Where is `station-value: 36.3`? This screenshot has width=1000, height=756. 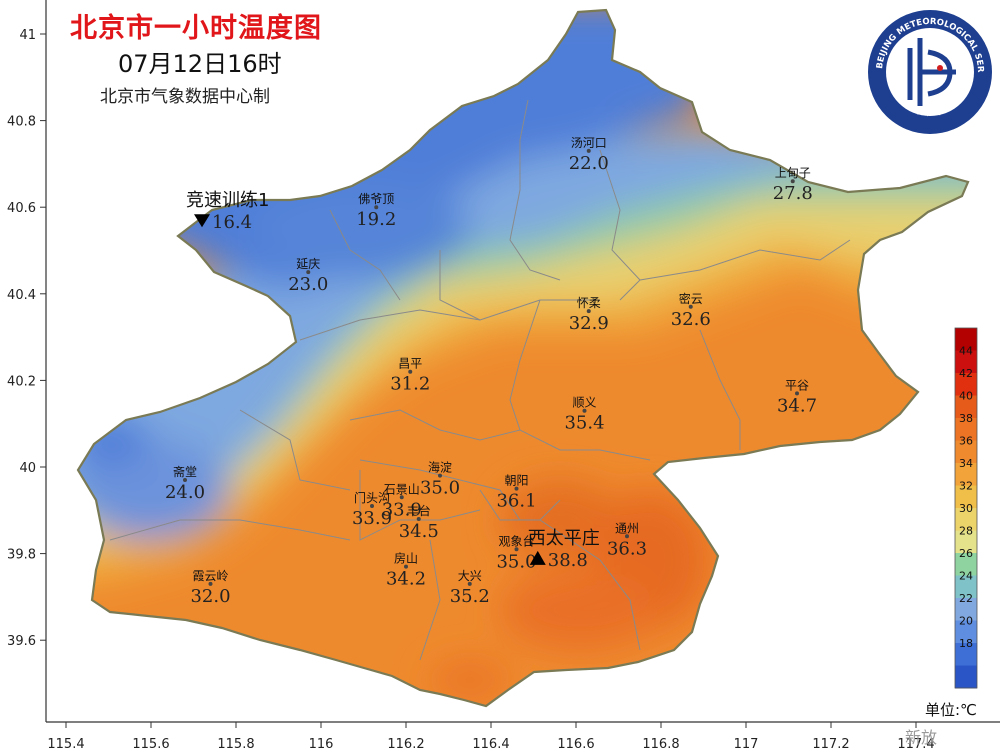
station-value: 36.3 is located at coordinates (627, 548).